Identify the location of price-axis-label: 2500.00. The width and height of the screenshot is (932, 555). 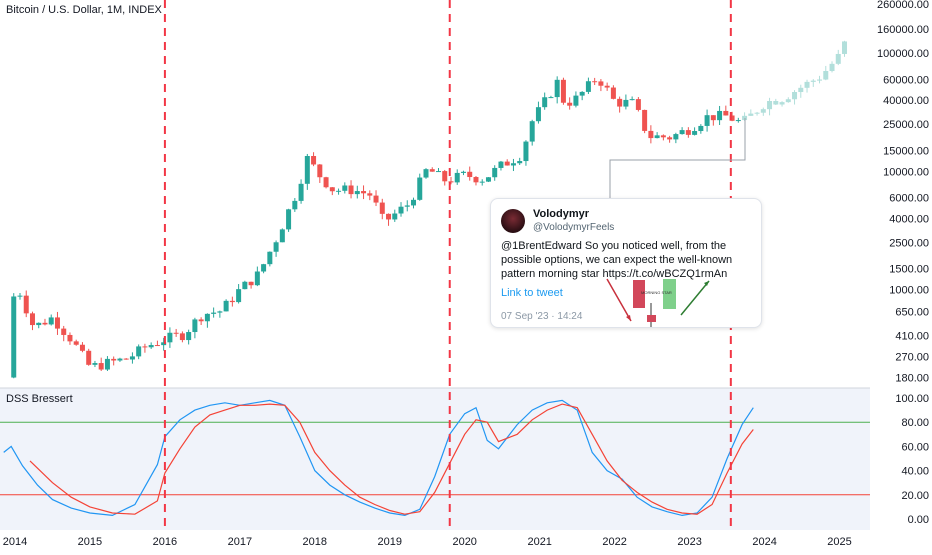
(909, 243).